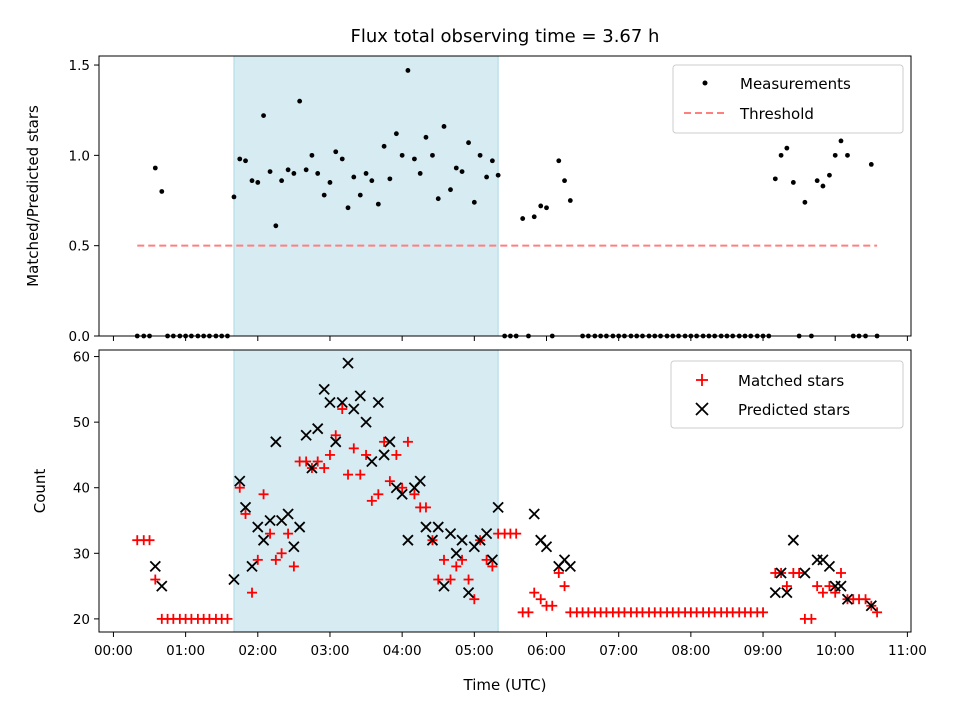 The width and height of the screenshot is (960, 720). Describe the element at coordinates (330, 651) in the screenshot. I see `x-tick-label: 03:00` at that location.